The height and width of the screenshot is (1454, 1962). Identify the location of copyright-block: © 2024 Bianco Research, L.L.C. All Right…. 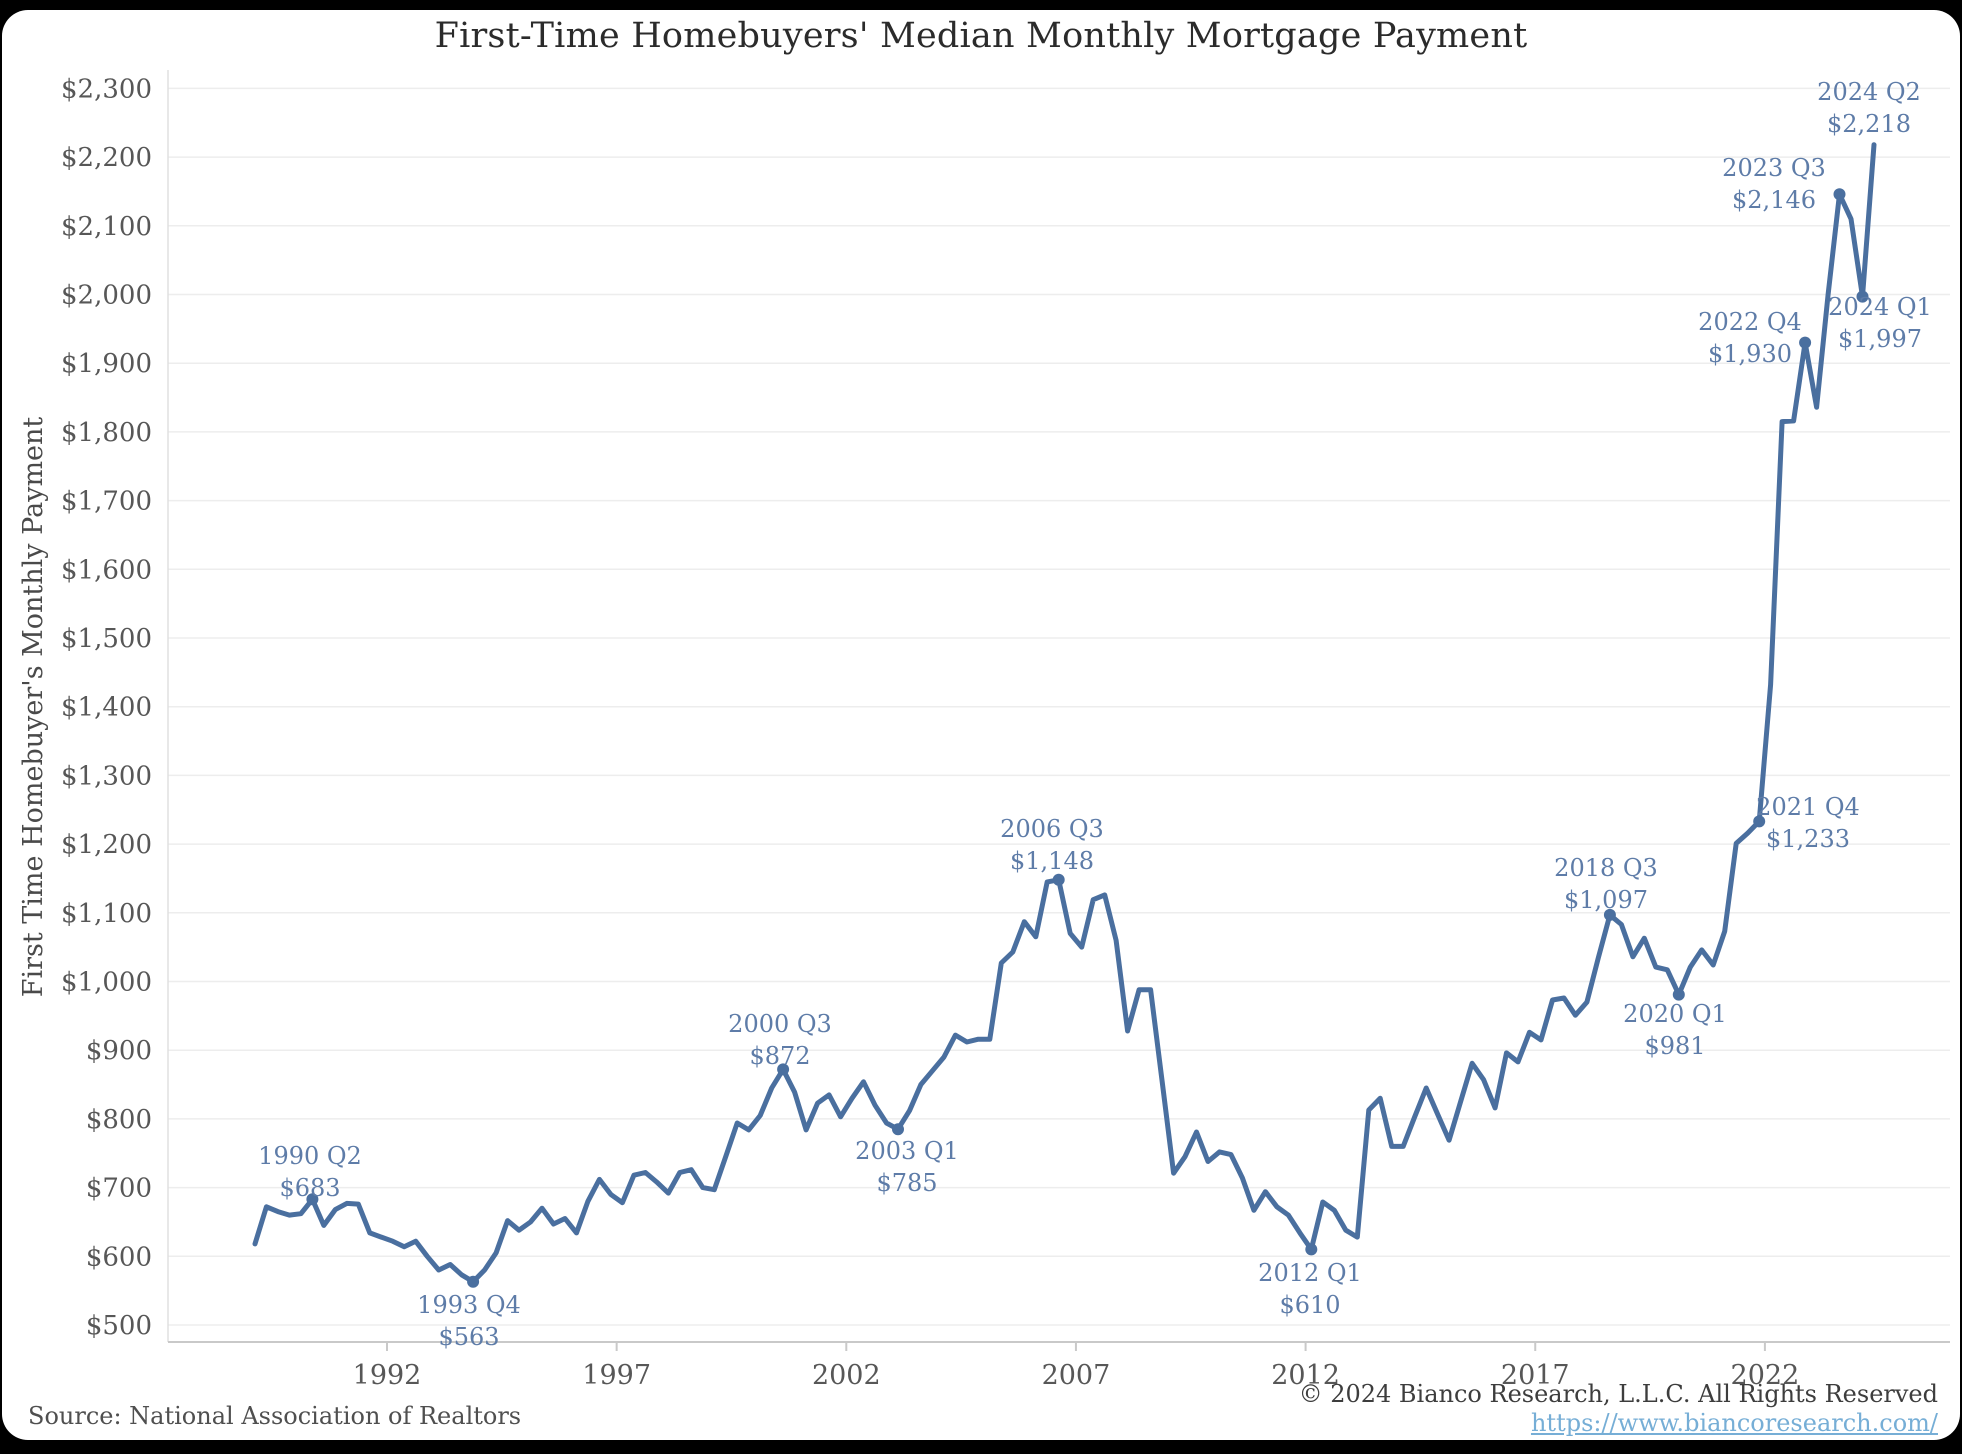
(1618, 1409).